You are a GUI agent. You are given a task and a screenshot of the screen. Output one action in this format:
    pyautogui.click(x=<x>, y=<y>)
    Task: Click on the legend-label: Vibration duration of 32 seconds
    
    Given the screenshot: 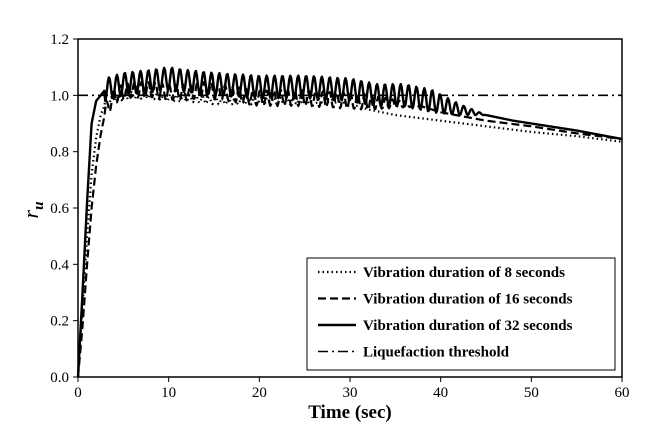 What is the action you would take?
    pyautogui.click(x=468, y=326)
    